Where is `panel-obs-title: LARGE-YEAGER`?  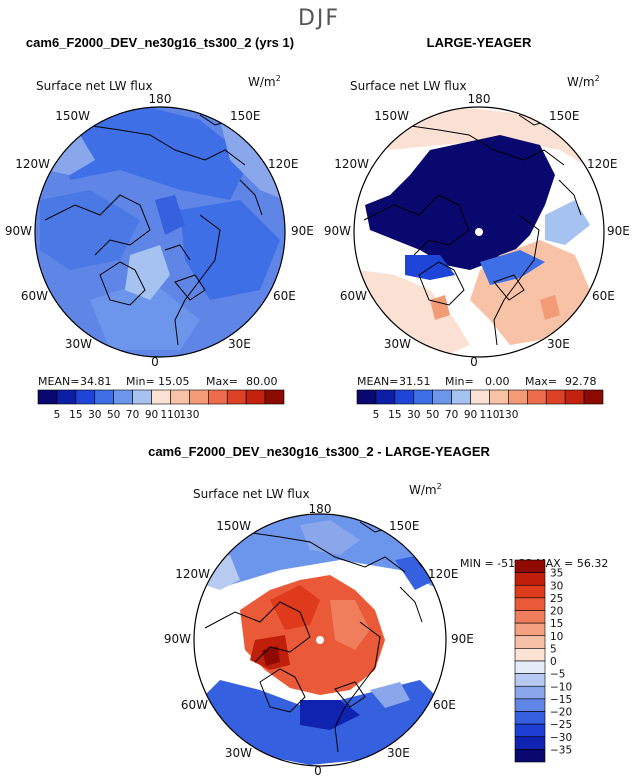 panel-obs-title: LARGE-YEAGER is located at coordinates (479, 42).